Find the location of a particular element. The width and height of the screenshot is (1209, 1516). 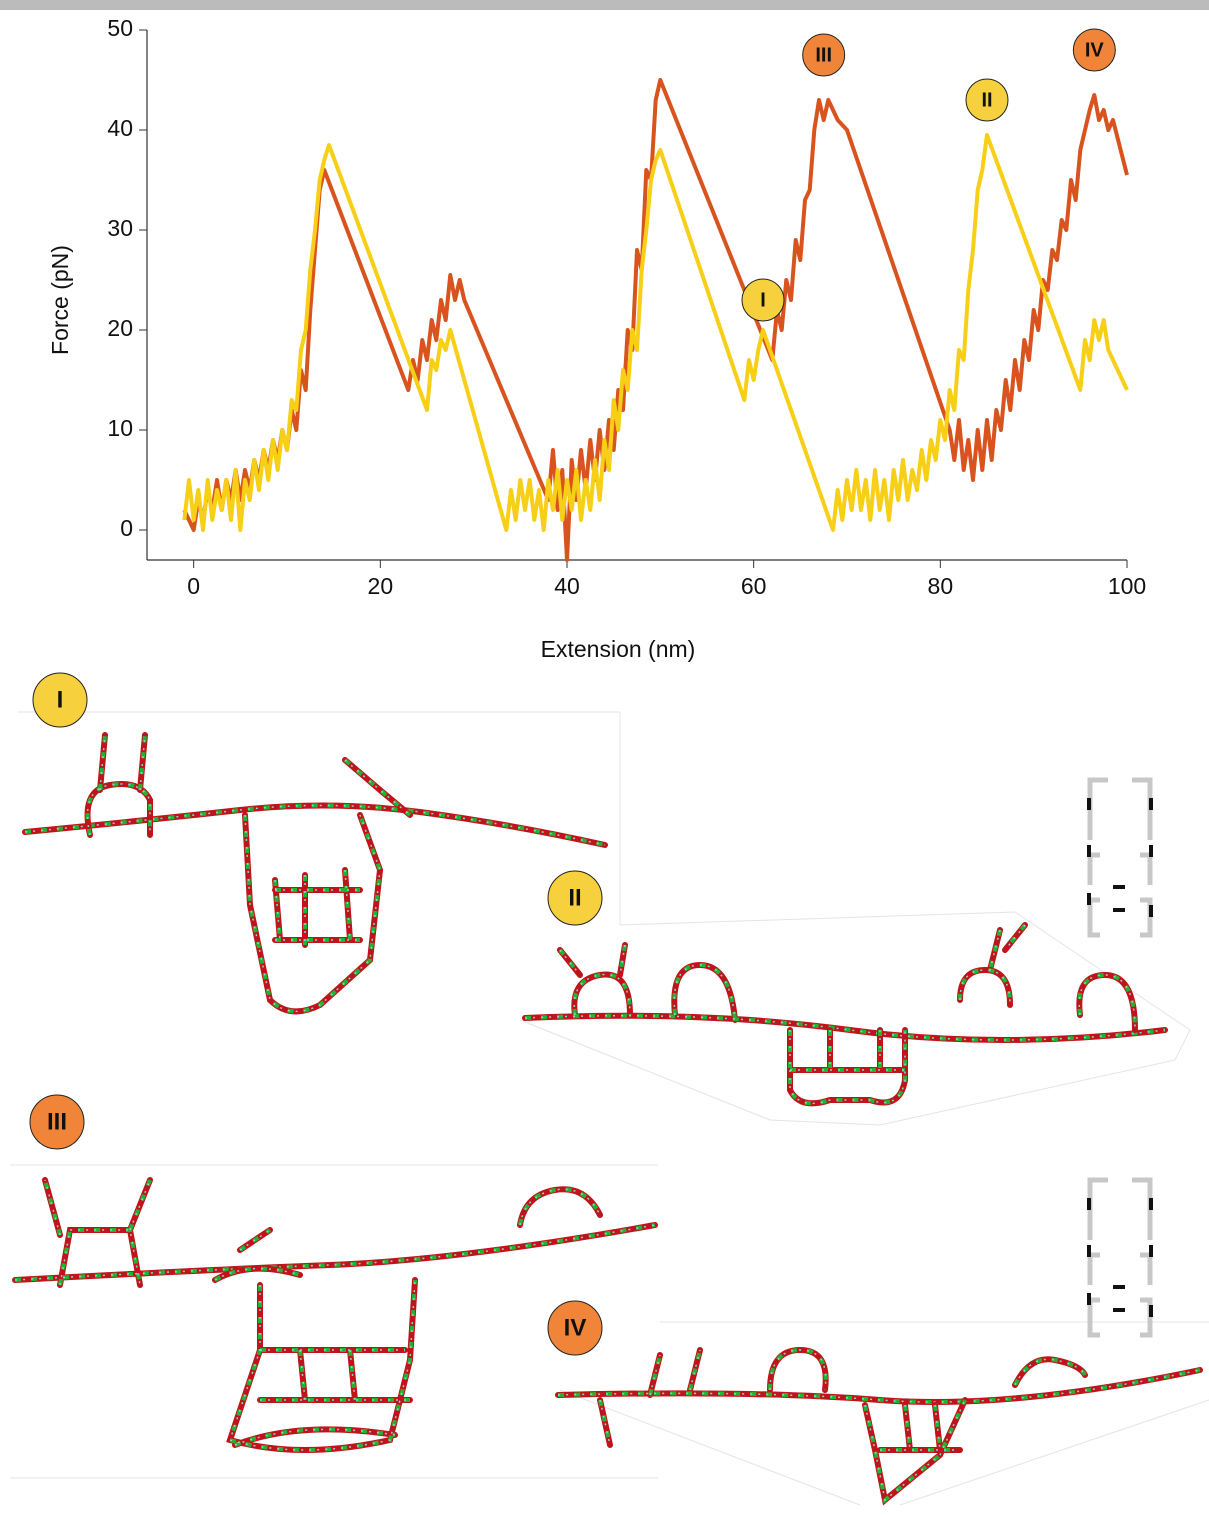

x-tick-label: 80 is located at coordinates (941, 586).